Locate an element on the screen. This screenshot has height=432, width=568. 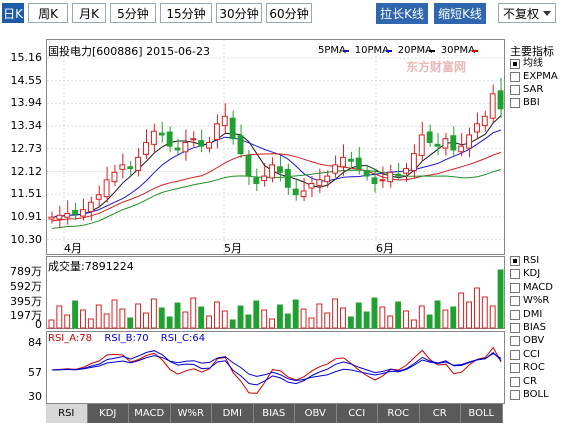
period-tab: 15分钟 is located at coordinates (186, 13).